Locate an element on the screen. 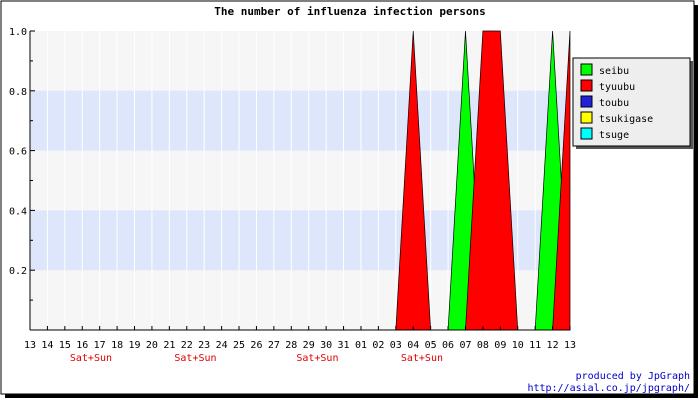 The image size is (700, 400). legend-label-seibu: seibu is located at coordinates (614, 71).